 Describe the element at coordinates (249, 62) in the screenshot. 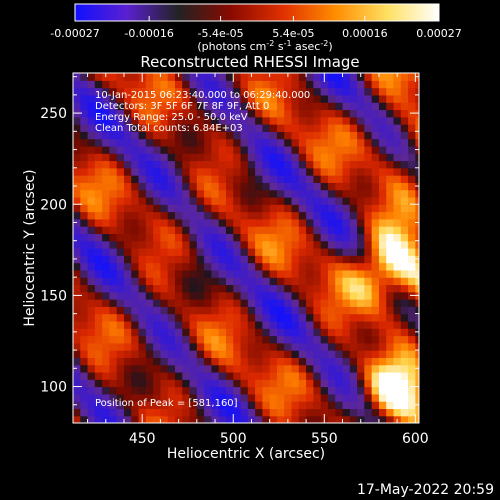

I see `chart-title: Reconstructed RHESSI Image` at that location.